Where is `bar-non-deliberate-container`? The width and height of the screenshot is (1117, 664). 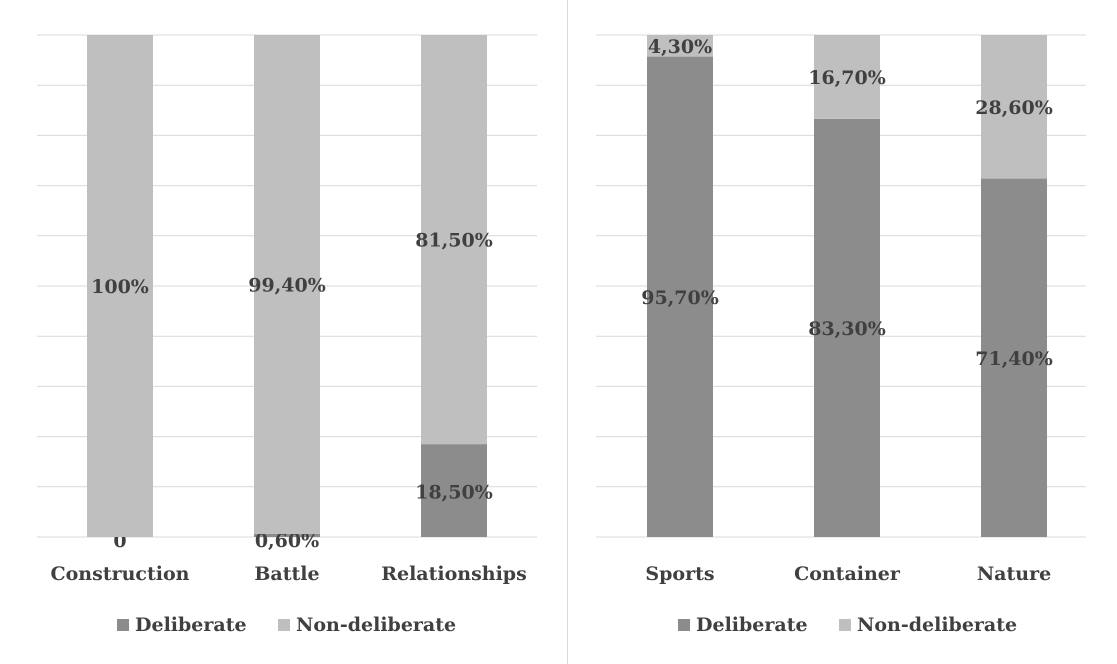 bar-non-deliberate-container is located at coordinates (847, 77).